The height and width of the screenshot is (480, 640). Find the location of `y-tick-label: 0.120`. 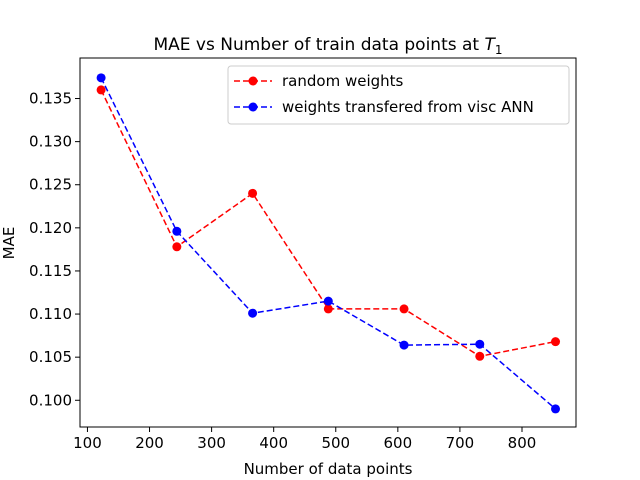

y-tick-label: 0.120 is located at coordinates (50, 228).